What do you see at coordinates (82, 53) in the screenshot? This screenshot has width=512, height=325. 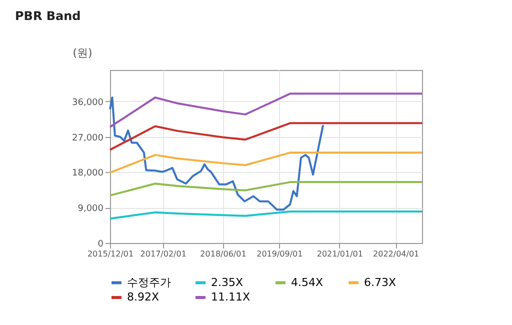 I see `y-axis-title: (원)` at bounding box center [82, 53].